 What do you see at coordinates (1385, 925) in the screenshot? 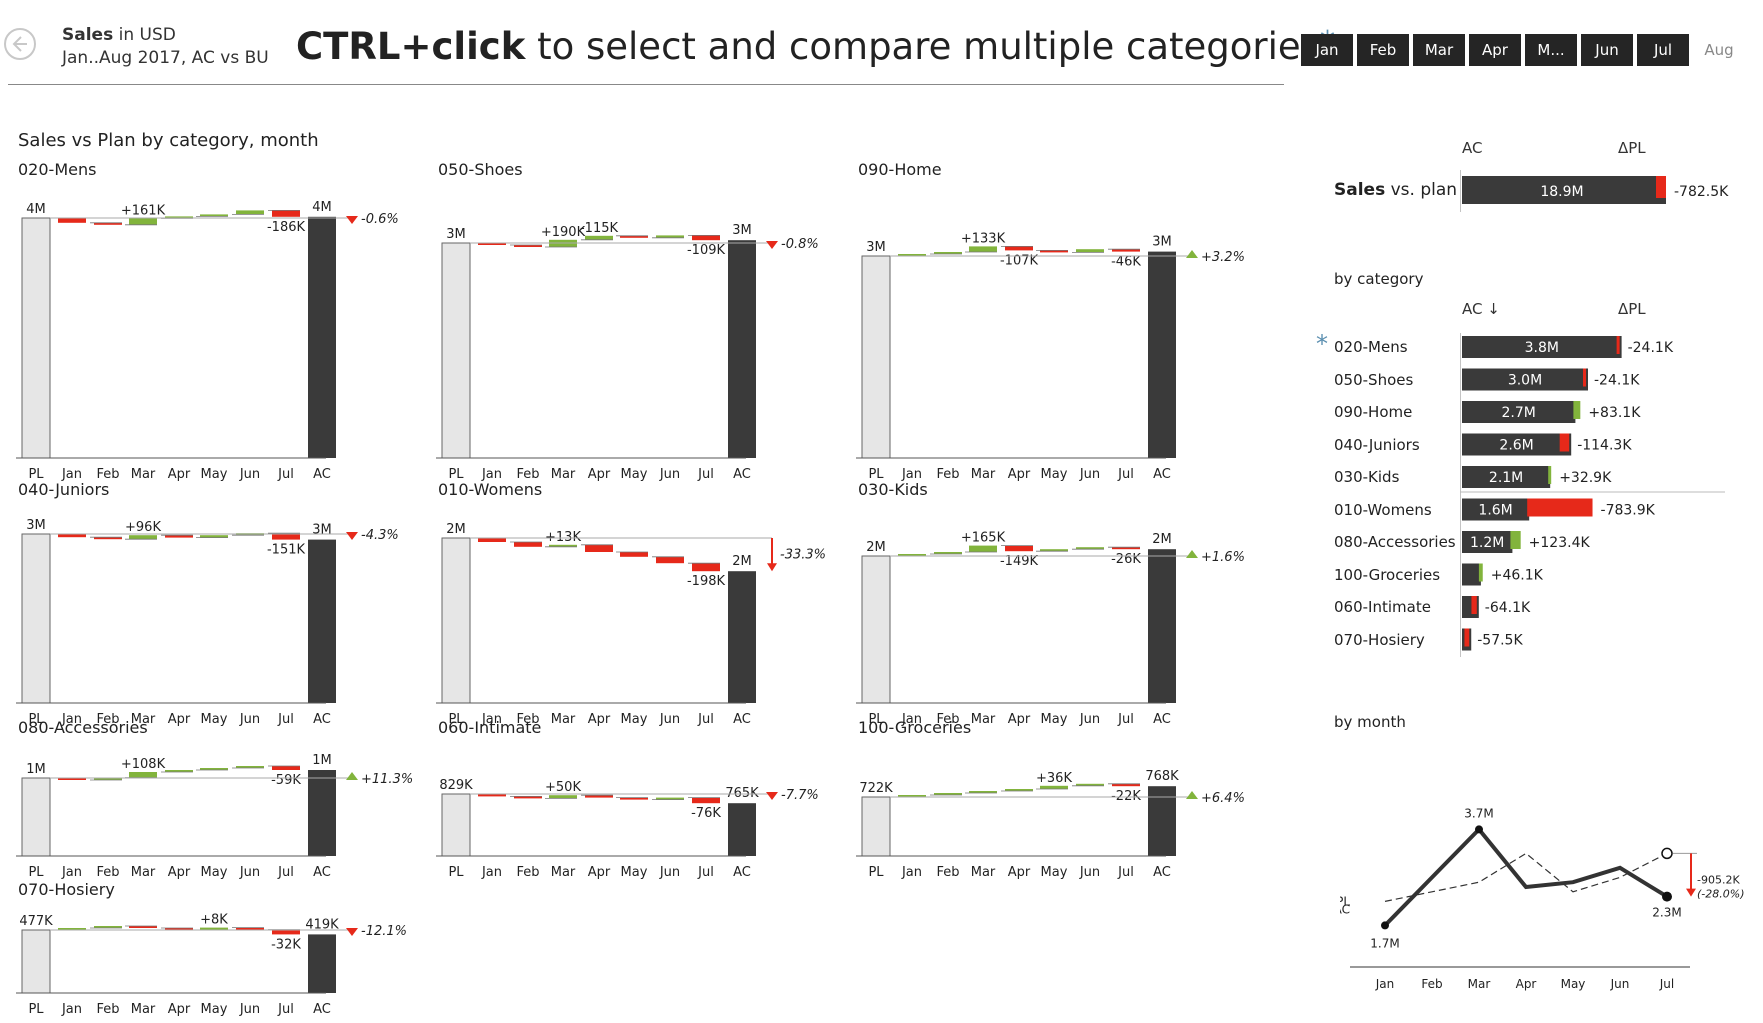
I see `ac-start-point` at bounding box center [1385, 925].